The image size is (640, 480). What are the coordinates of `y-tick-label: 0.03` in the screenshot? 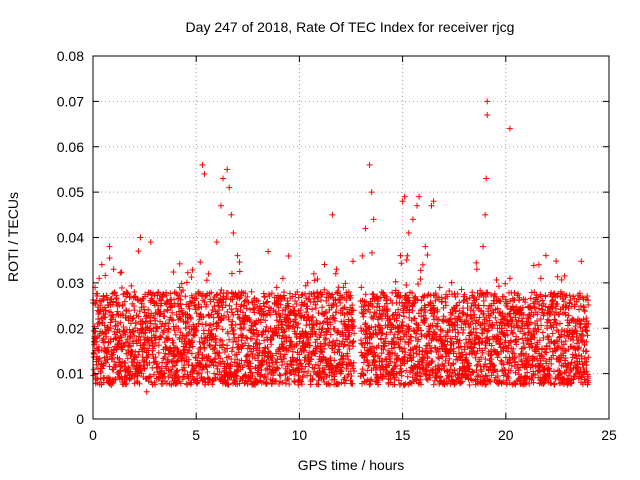 It's located at (70, 283).